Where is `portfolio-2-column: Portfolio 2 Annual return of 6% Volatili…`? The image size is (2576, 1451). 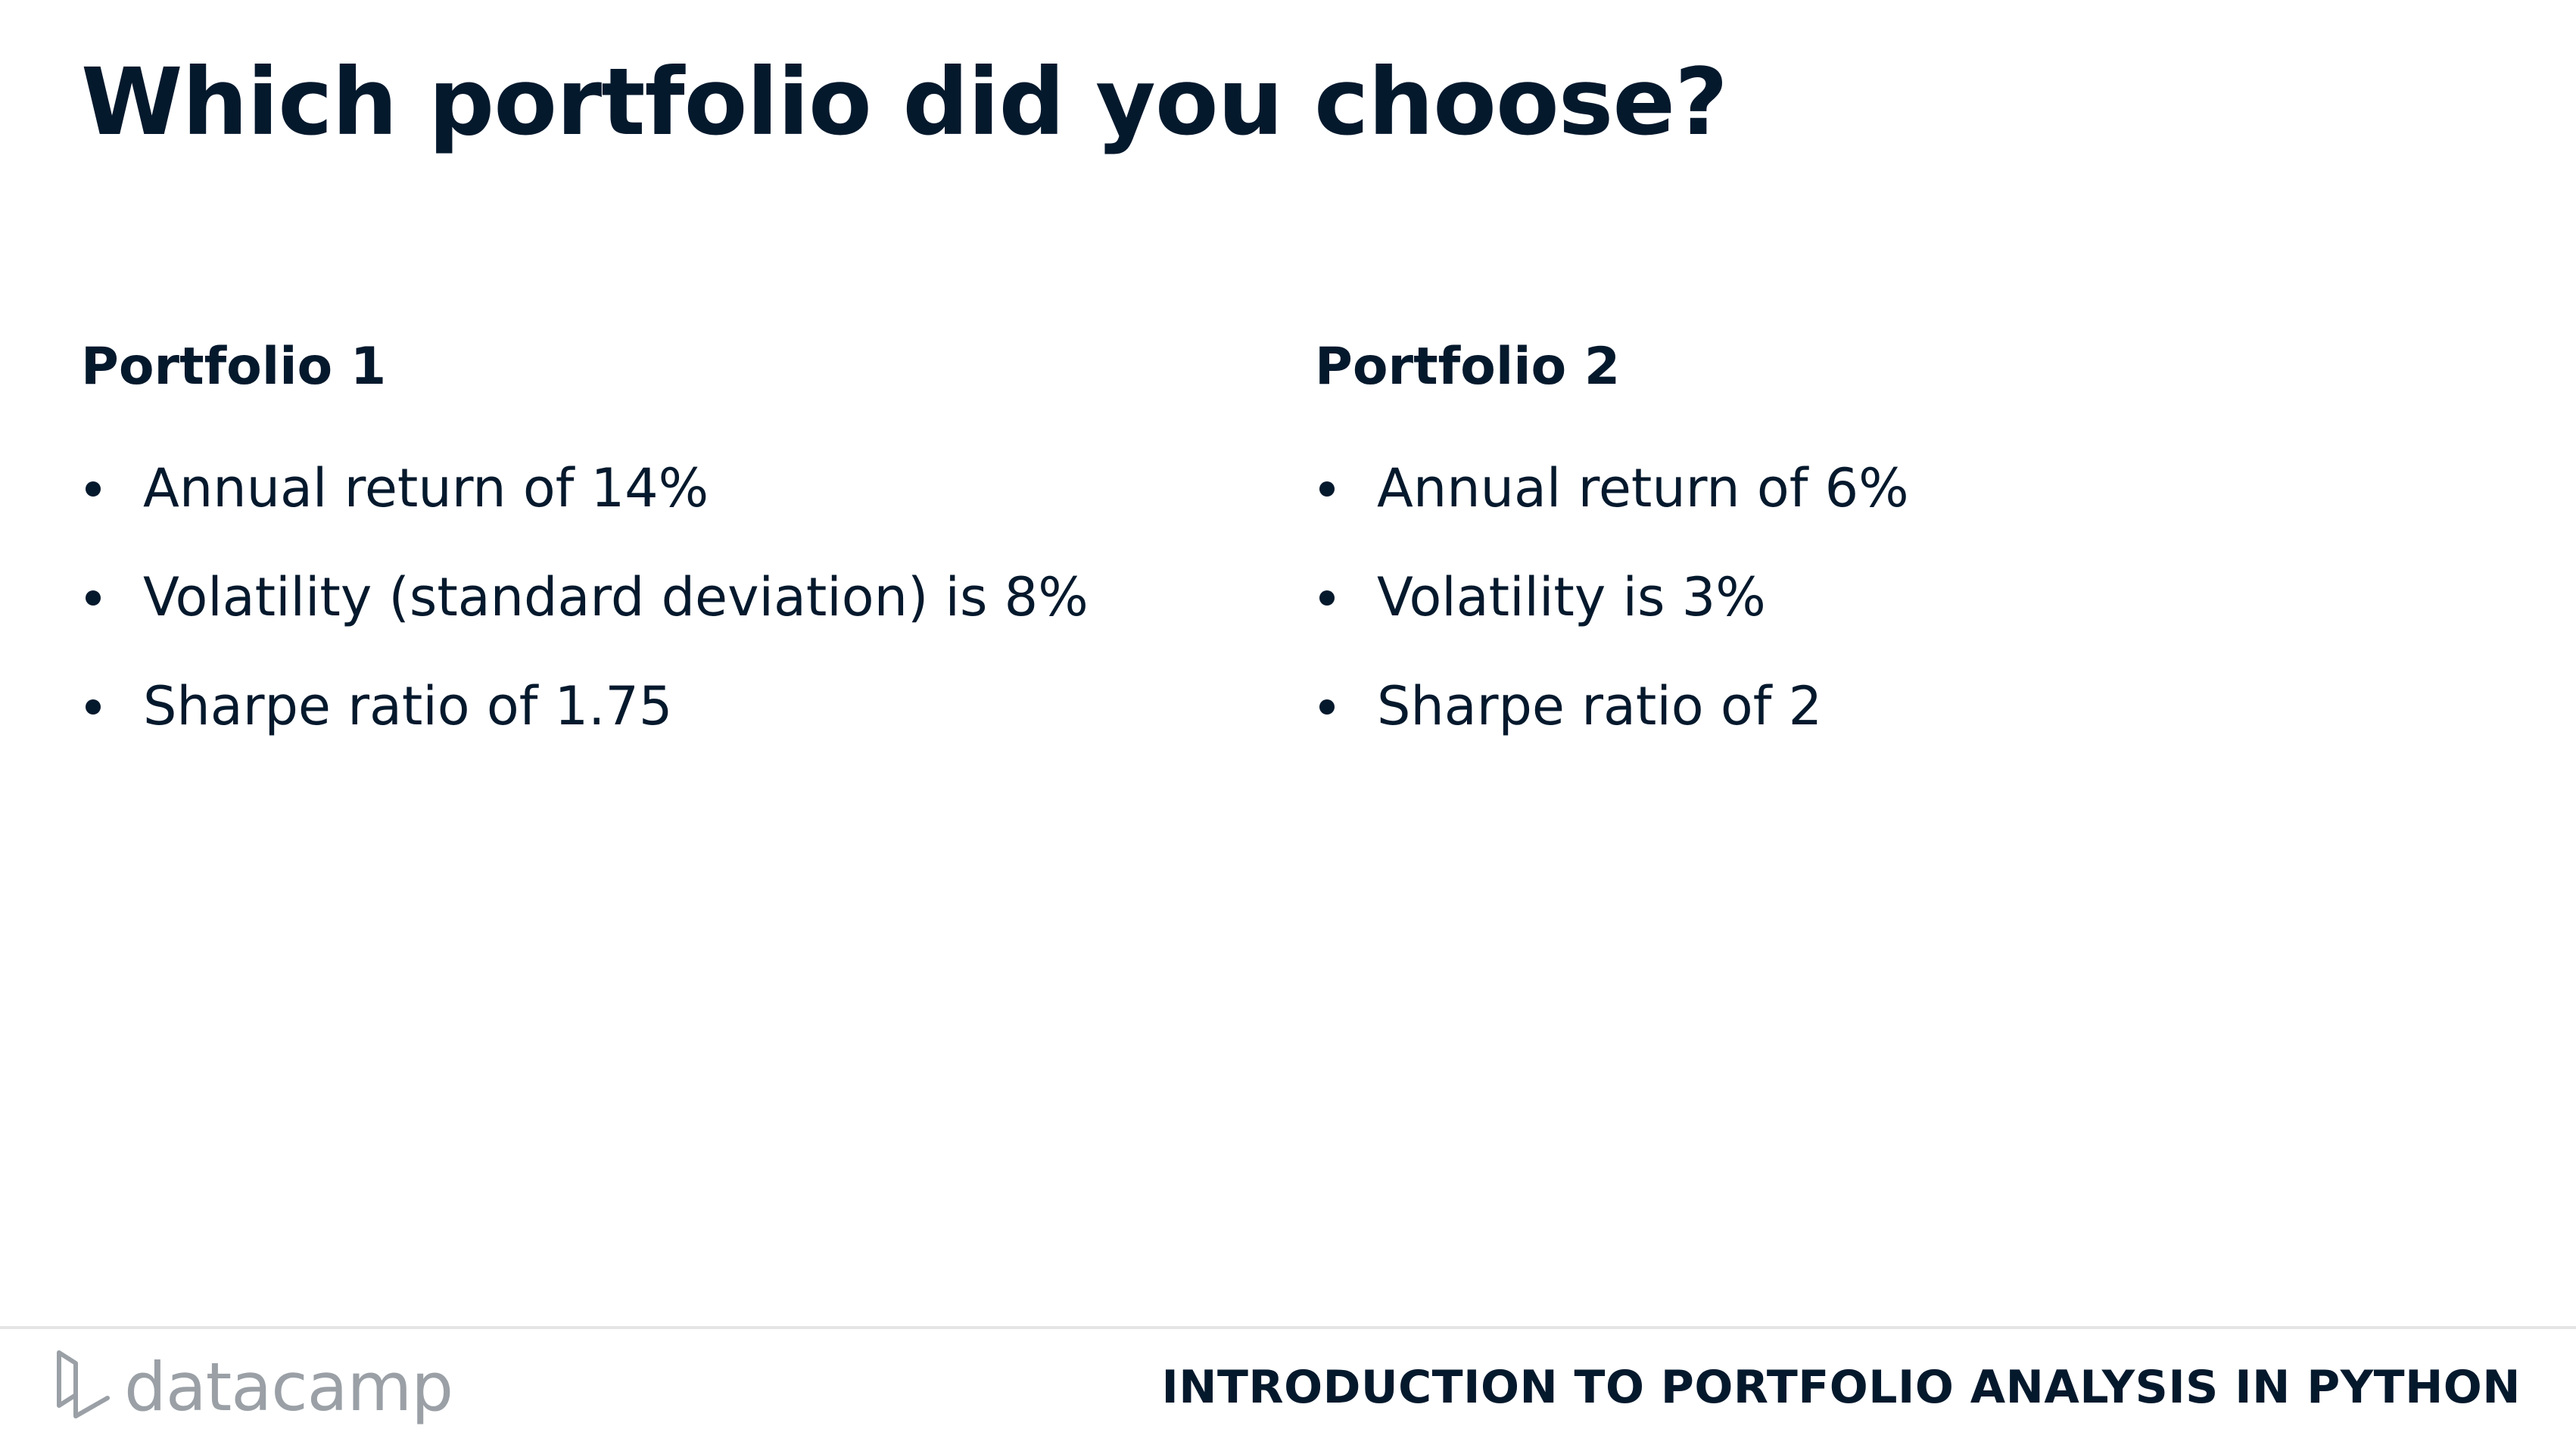
portfolio-2-column: Portfolio 2 Annual return of 6% Volatili… is located at coordinates (1612, 557).